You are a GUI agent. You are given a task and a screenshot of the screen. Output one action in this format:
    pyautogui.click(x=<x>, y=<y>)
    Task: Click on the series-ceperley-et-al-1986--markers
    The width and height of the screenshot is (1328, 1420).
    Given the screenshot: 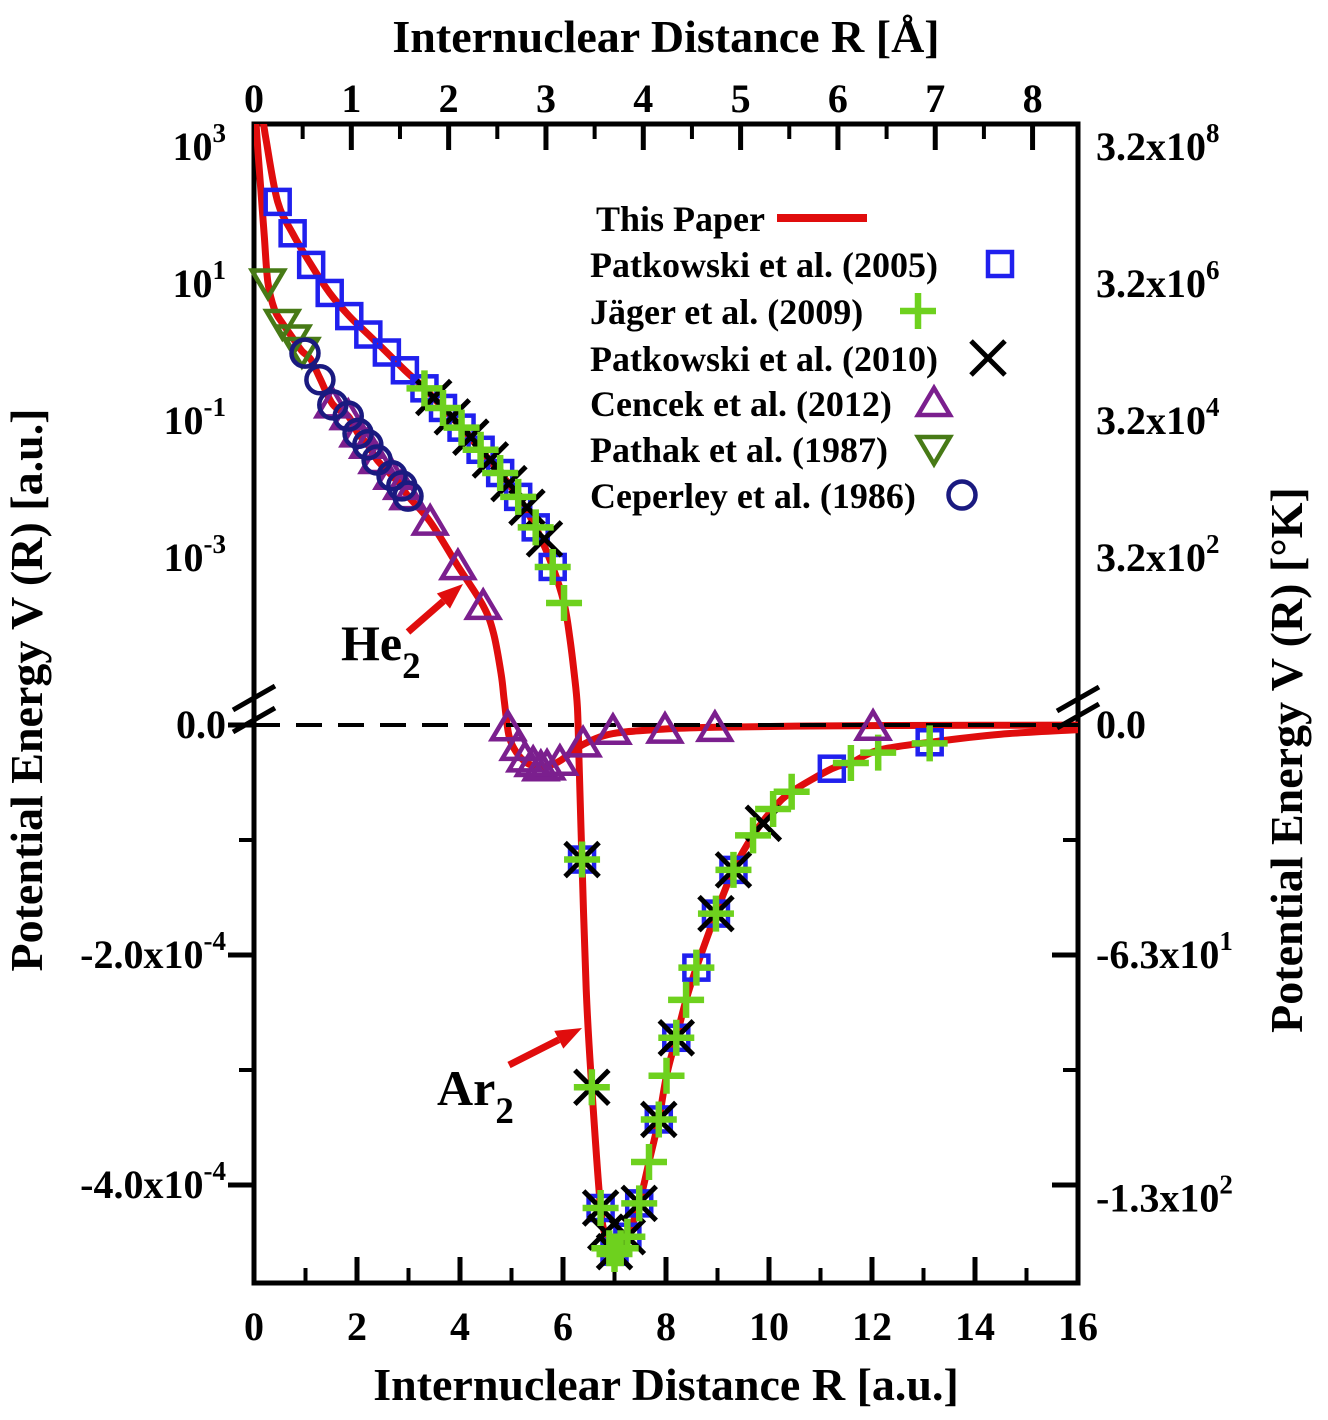 What is the action you would take?
    pyautogui.click(x=356, y=424)
    